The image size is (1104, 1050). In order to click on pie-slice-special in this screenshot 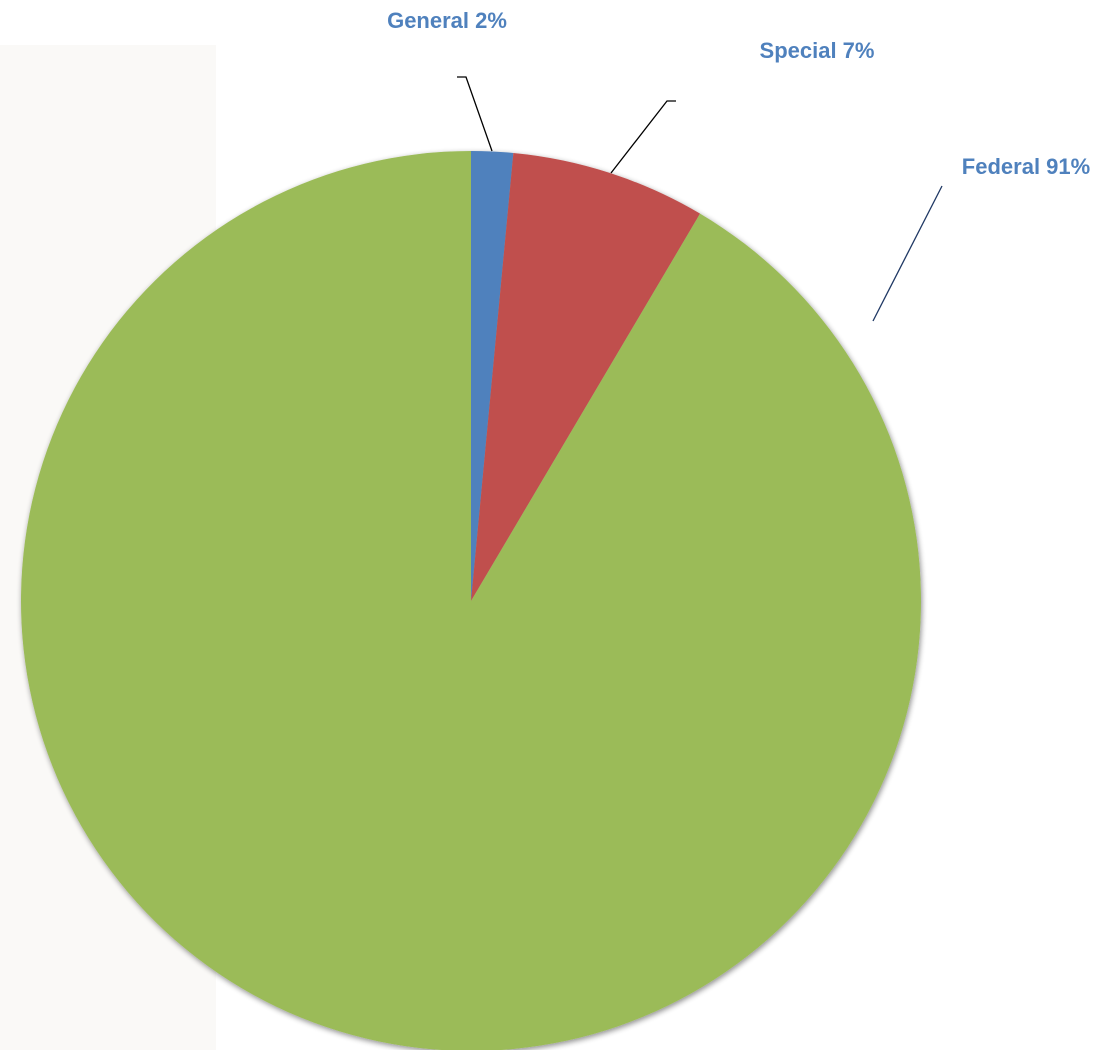, I will do `click(586, 376)`.